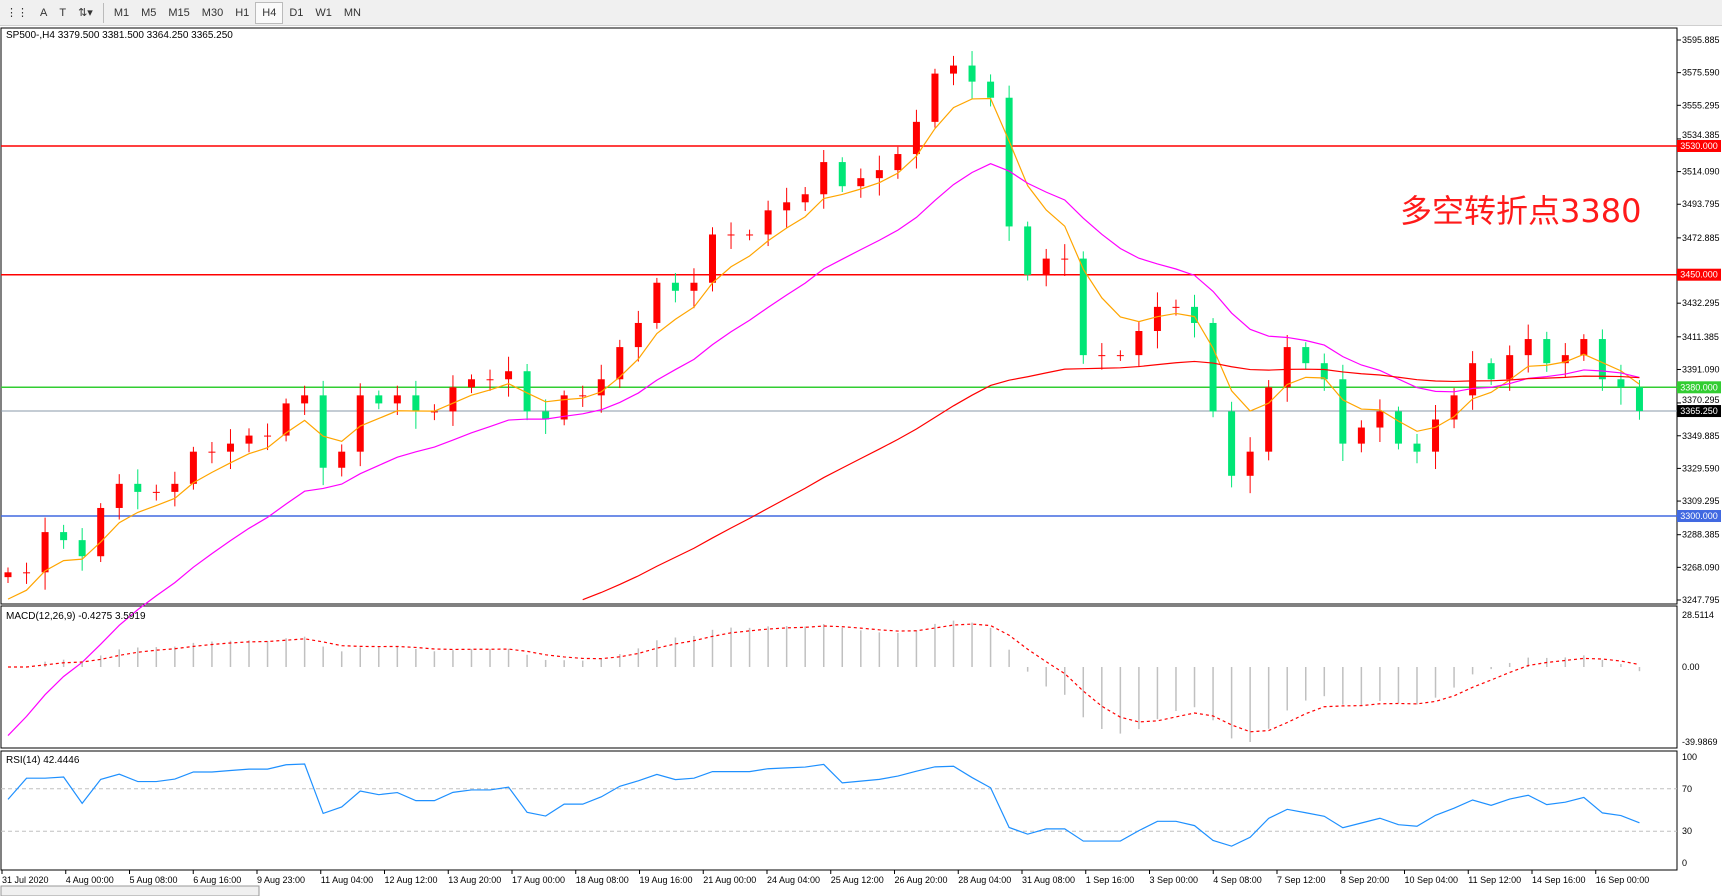 The image size is (1722, 896). Describe the element at coordinates (43, 760) in the screenshot. I see `rsi-title: RSI(14) 42.4446` at that location.